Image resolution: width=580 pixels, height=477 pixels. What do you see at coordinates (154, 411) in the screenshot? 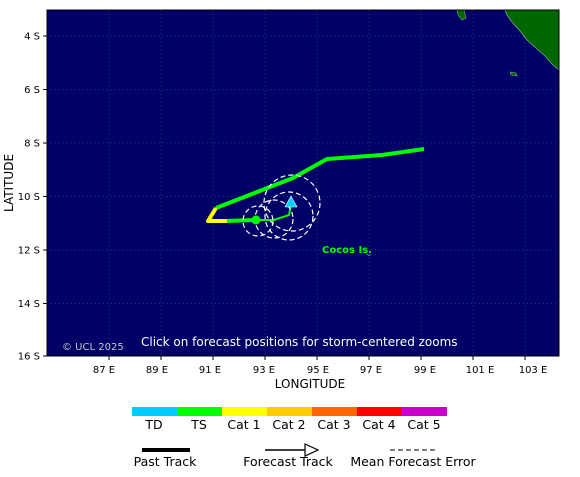
I see `legend-swatch-td` at bounding box center [154, 411].